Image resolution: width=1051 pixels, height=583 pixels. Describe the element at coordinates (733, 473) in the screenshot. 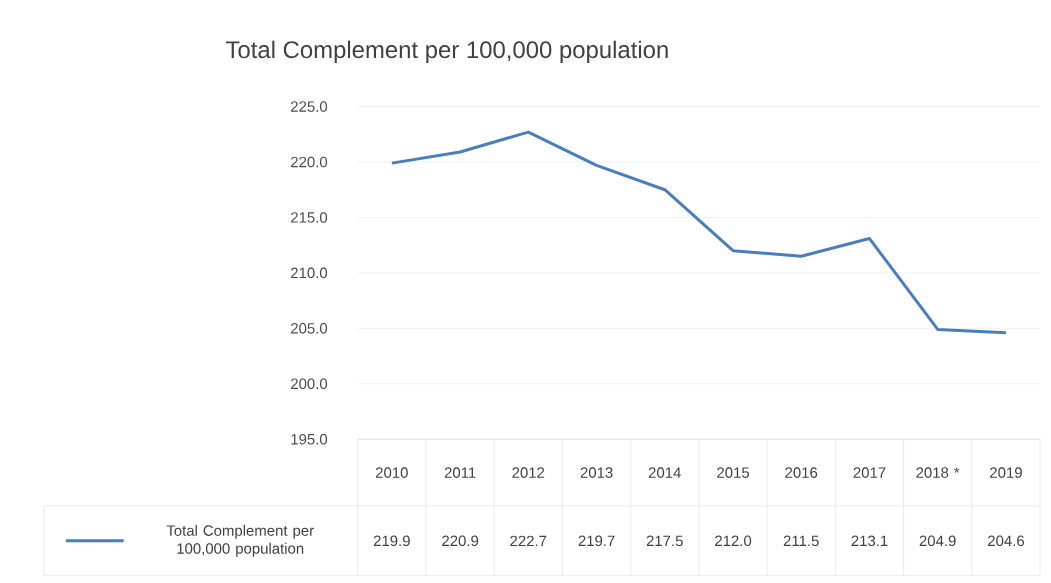

I see `x-tick-label: 2015` at that location.